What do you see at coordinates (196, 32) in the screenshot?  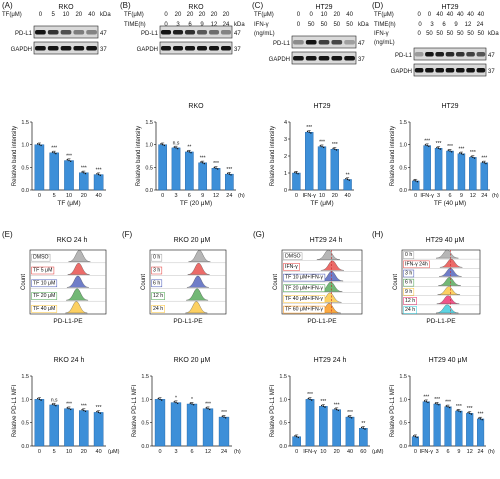 I see `blot-membrane` at bounding box center [196, 32].